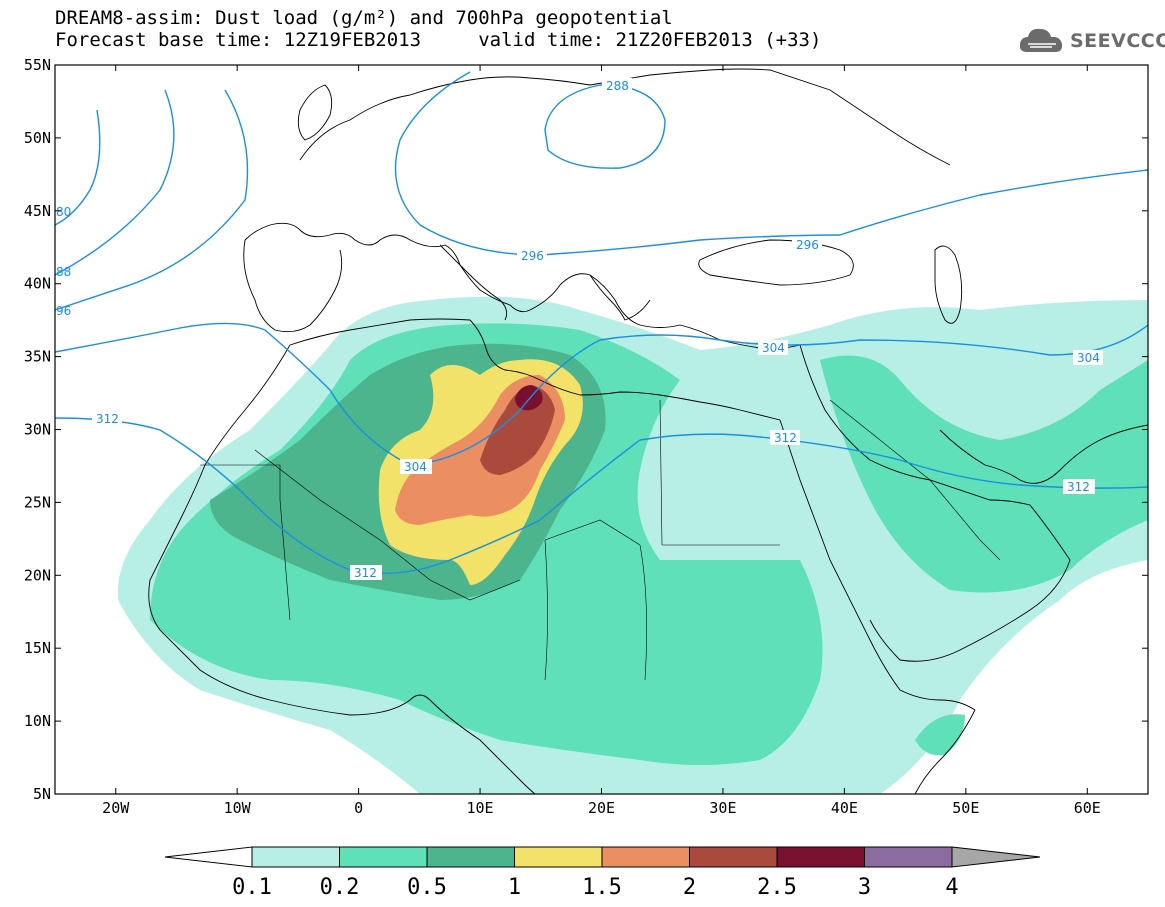 The width and height of the screenshot is (1165, 907). What do you see at coordinates (37, 65) in the screenshot?
I see `lat-label: 55N` at bounding box center [37, 65].